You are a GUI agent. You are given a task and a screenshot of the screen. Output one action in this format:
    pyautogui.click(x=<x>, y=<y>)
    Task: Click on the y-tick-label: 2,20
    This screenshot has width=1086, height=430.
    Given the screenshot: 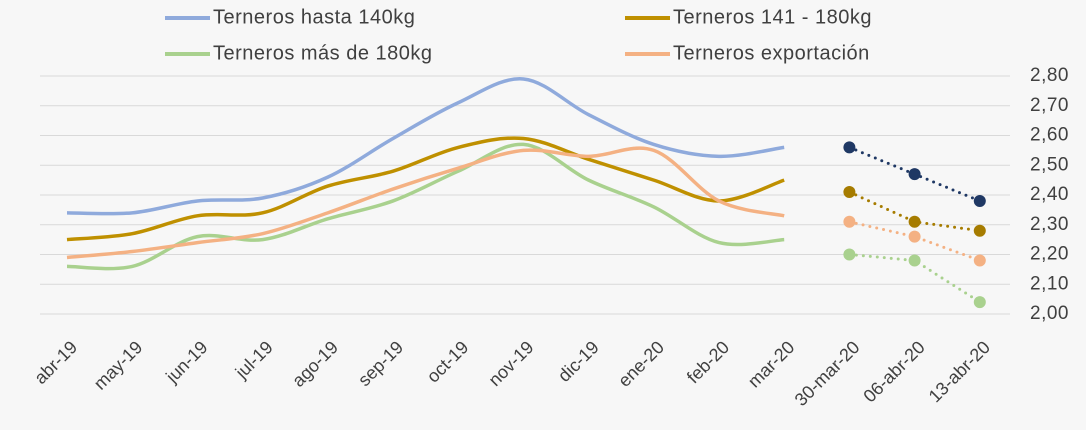 What is the action you would take?
    pyautogui.click(x=1049, y=254)
    